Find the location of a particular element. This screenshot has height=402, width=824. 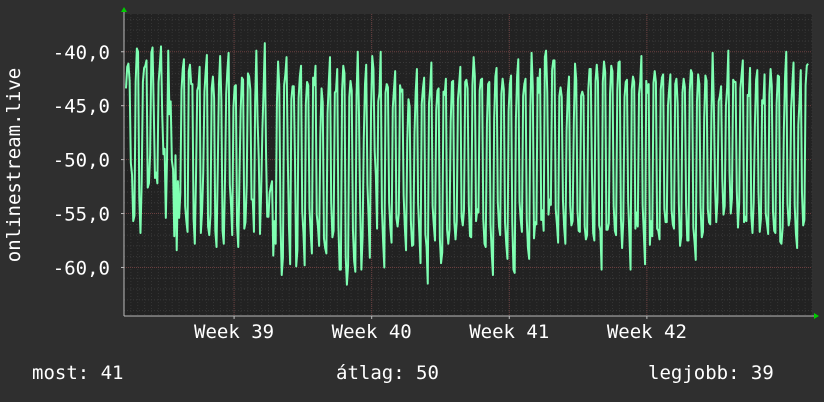

y-tick-label: -60,0 is located at coordinates (81, 268).